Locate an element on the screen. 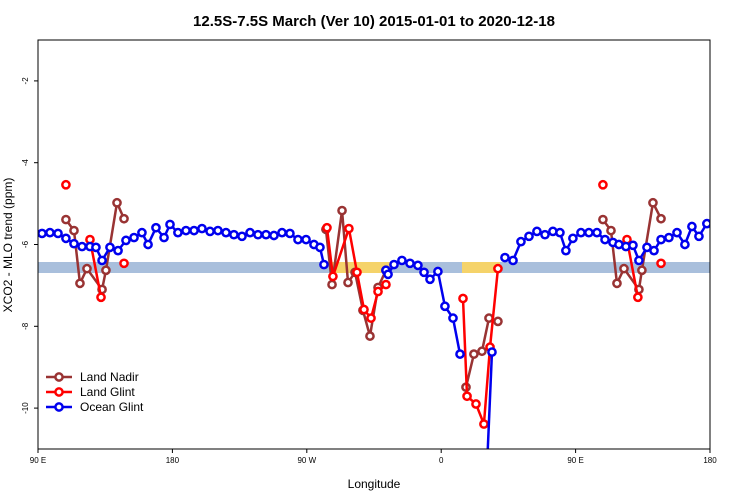  legend-label: Land Glint is located at coordinates (107, 392).